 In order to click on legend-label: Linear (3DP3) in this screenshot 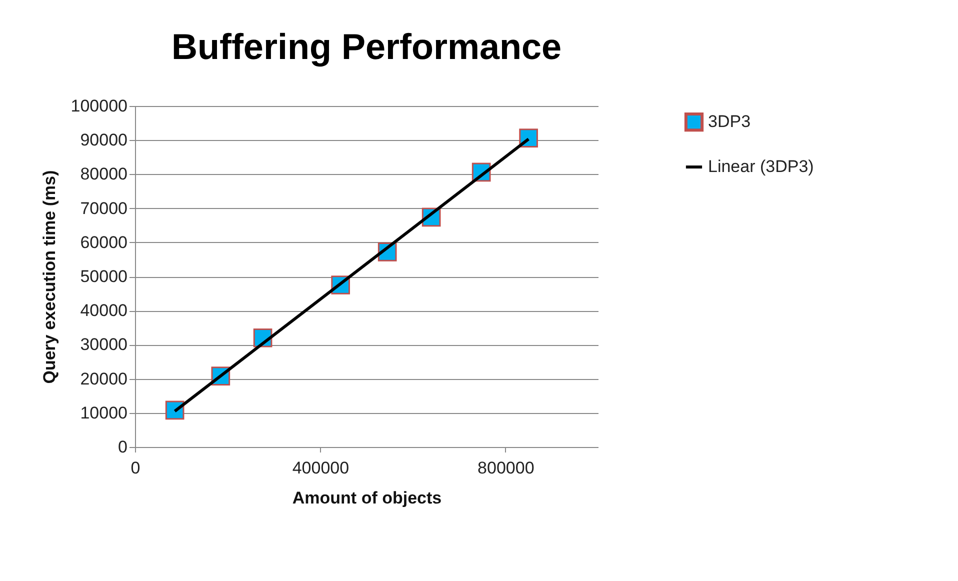, I will do `click(761, 166)`.